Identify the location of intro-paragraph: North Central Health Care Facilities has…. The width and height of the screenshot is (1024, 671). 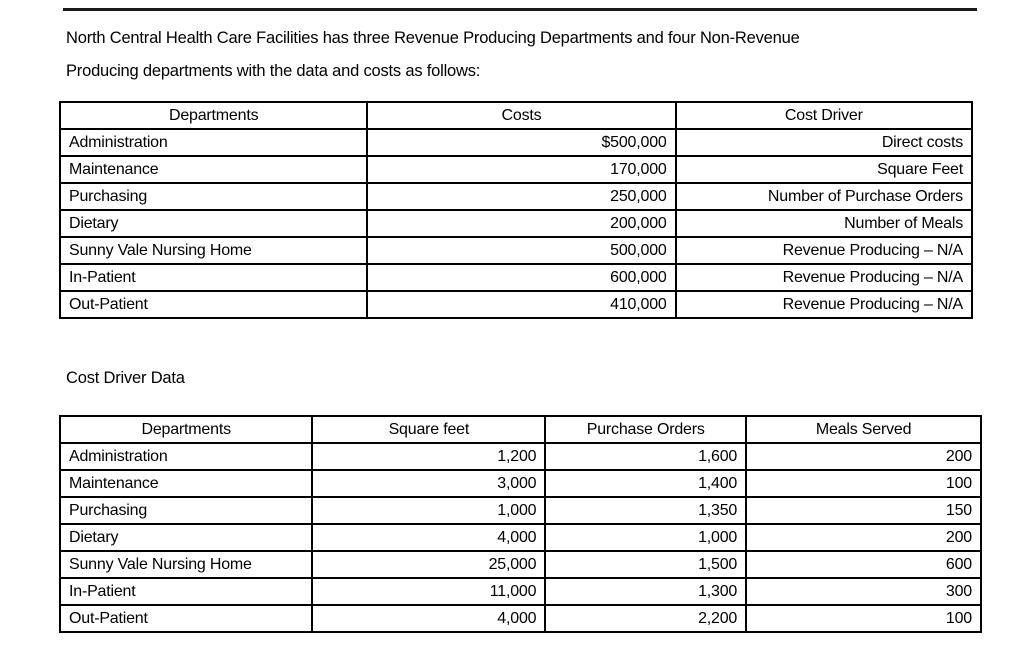
(526, 55).